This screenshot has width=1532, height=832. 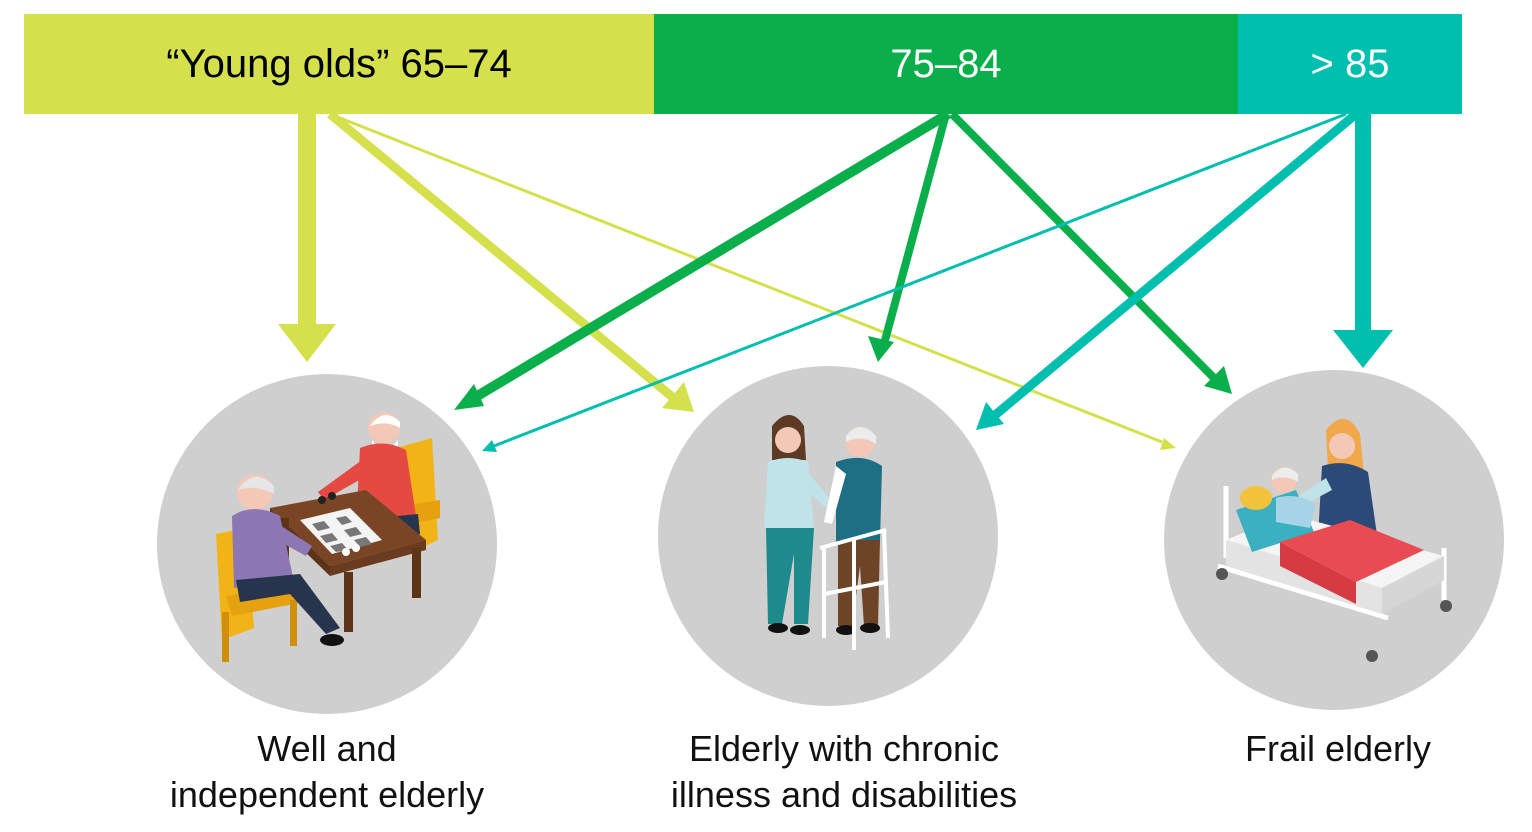 What do you see at coordinates (327, 544) in the screenshot?
I see `chess-playing-seniors-icon` at bounding box center [327, 544].